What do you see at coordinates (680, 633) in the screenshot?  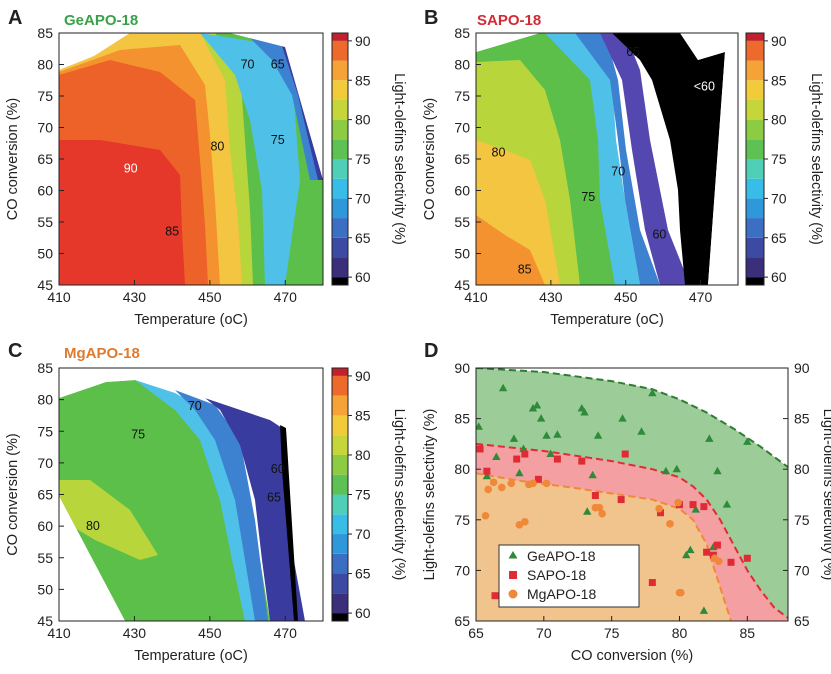 I see `x-tick-label-80: 80` at bounding box center [680, 633].